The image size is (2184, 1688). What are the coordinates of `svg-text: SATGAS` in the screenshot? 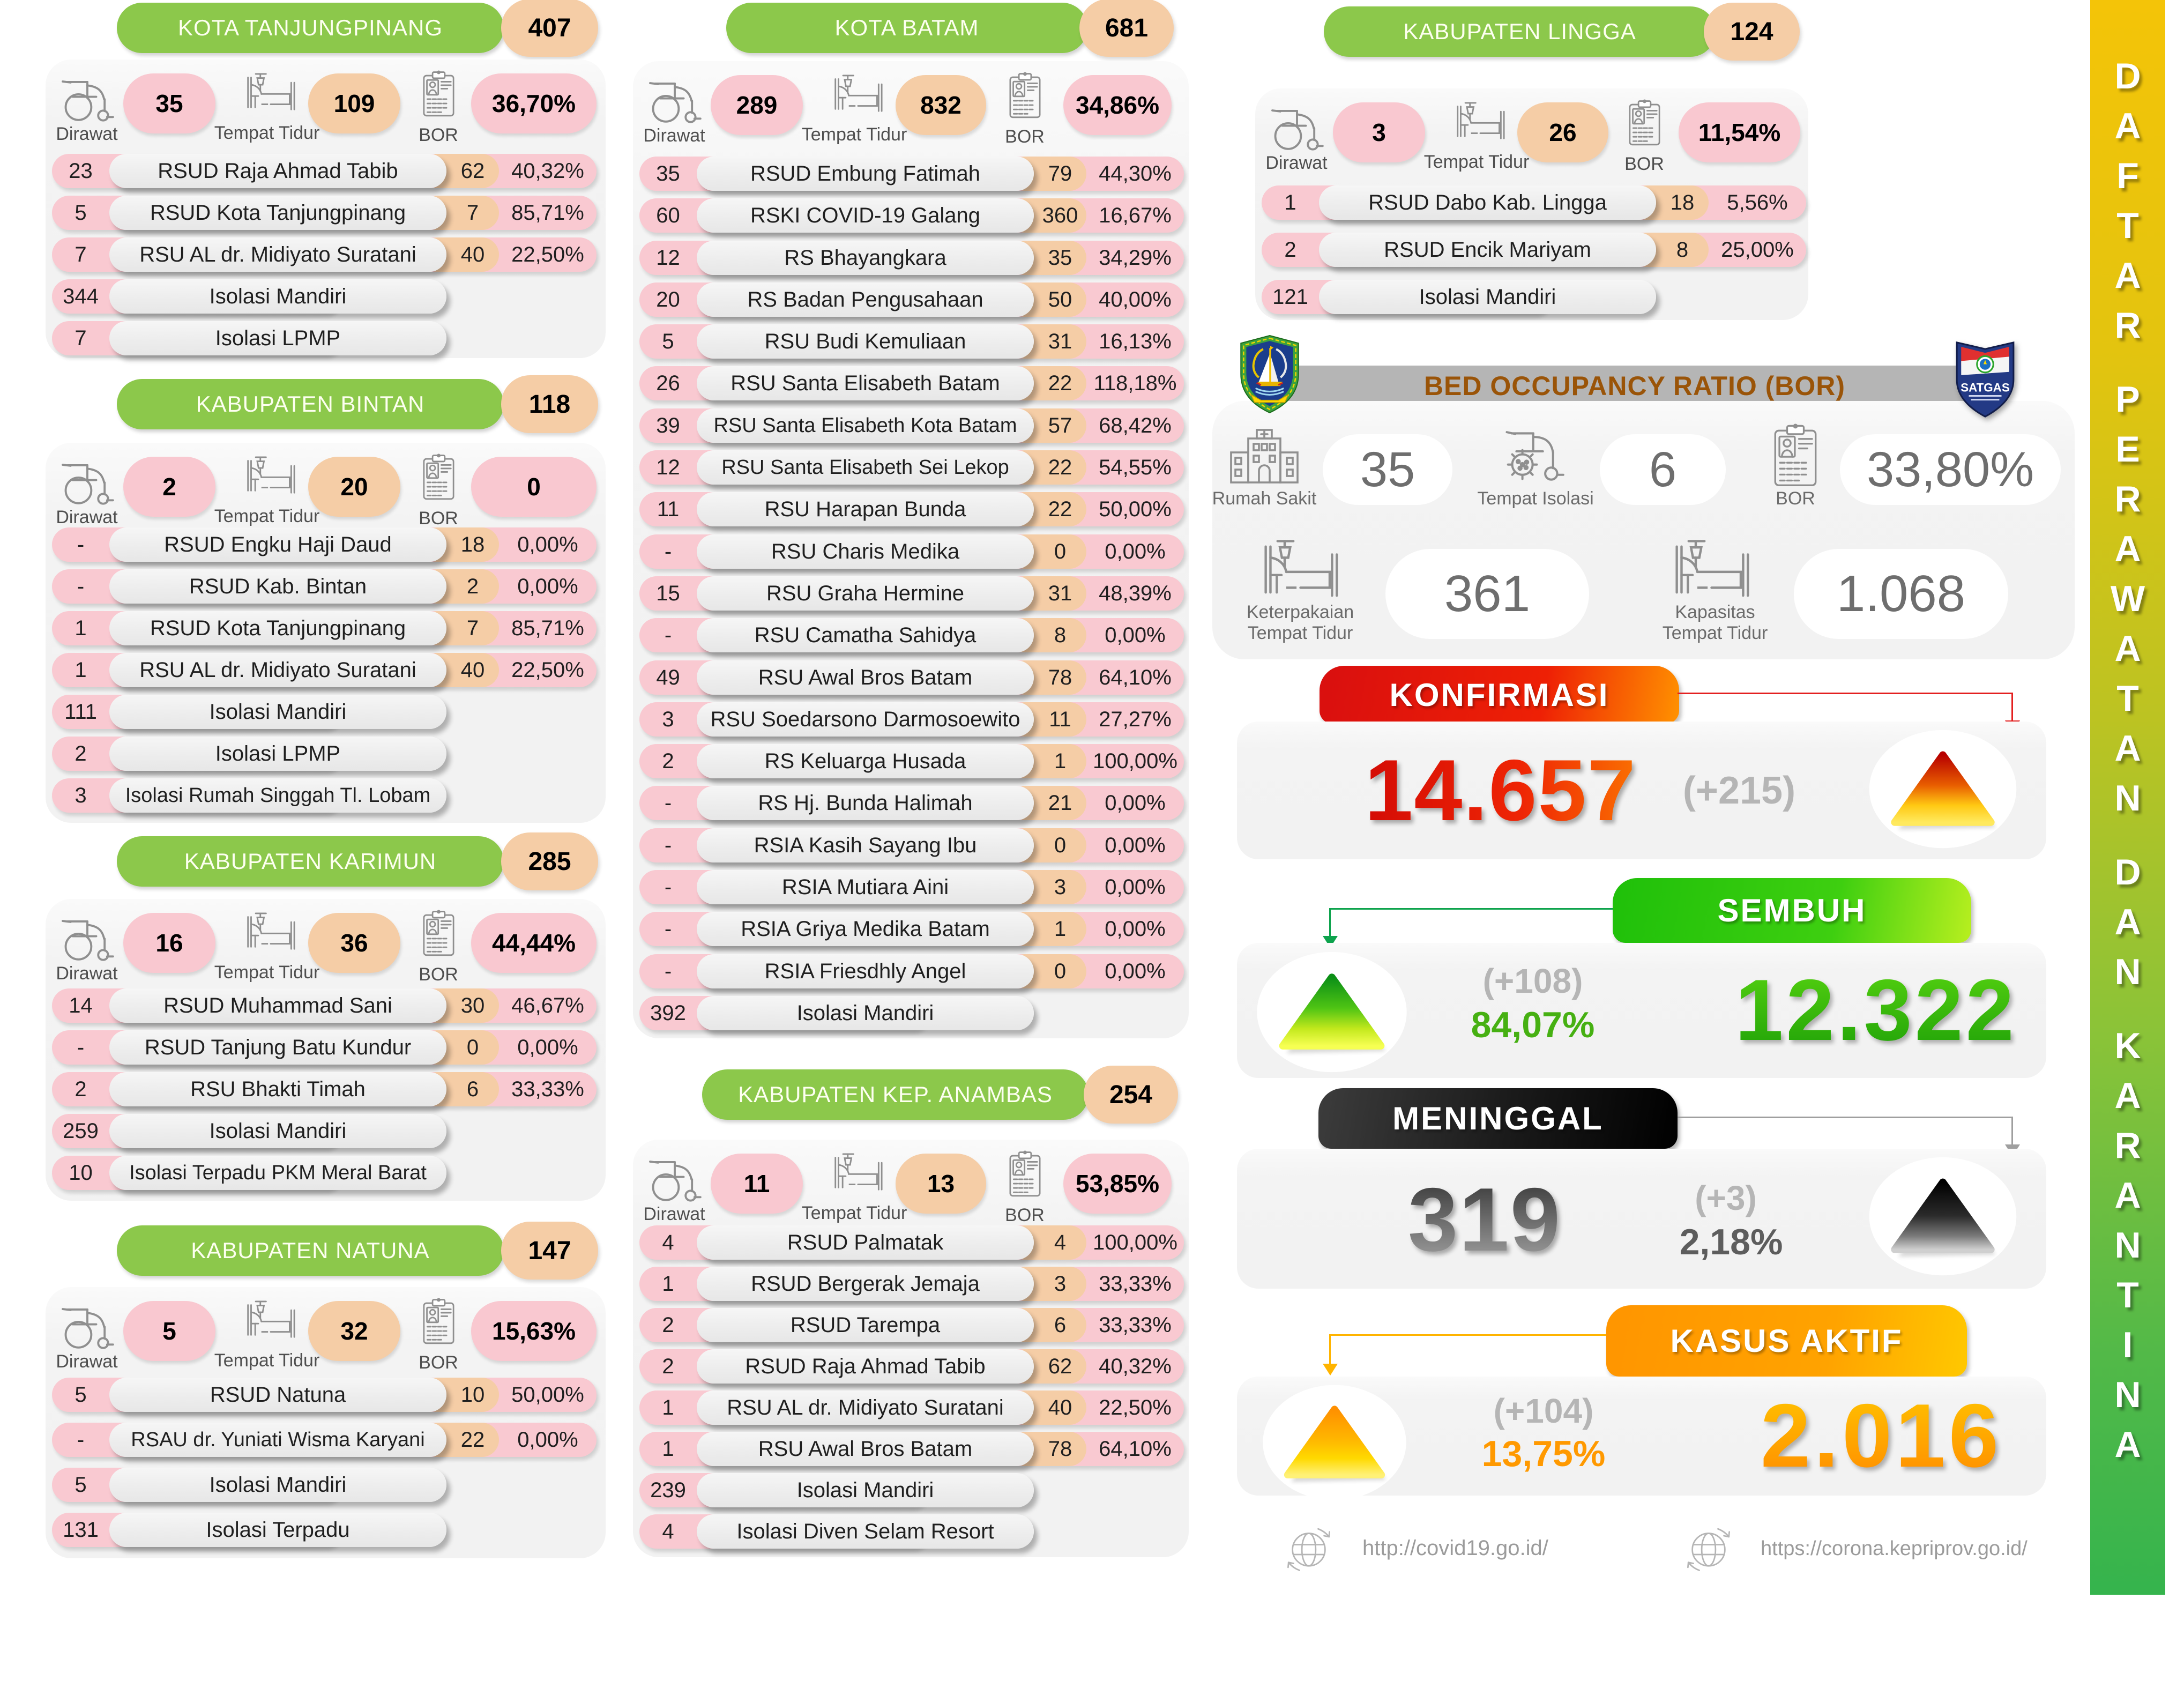 It's located at (1985, 387).